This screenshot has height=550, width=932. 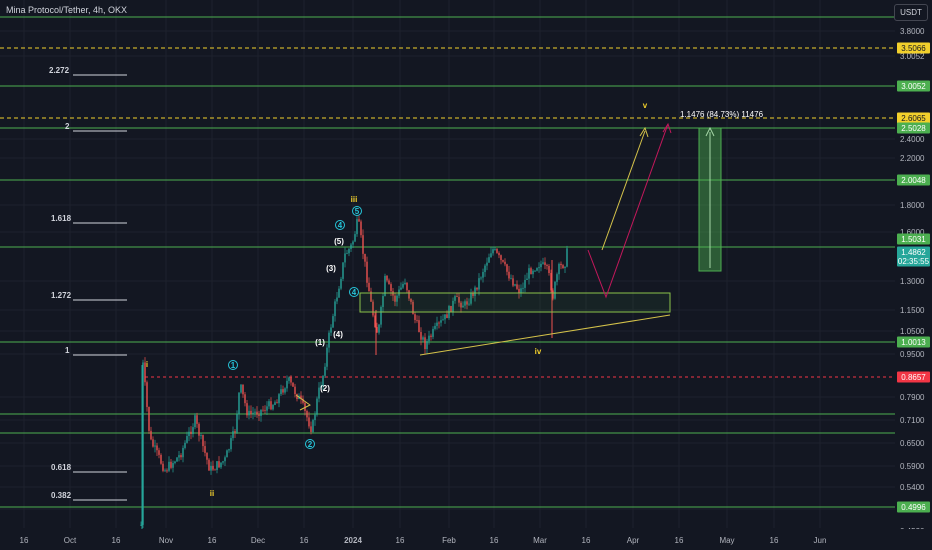 I want to click on wave-label-major: i, so click(x=147, y=364).